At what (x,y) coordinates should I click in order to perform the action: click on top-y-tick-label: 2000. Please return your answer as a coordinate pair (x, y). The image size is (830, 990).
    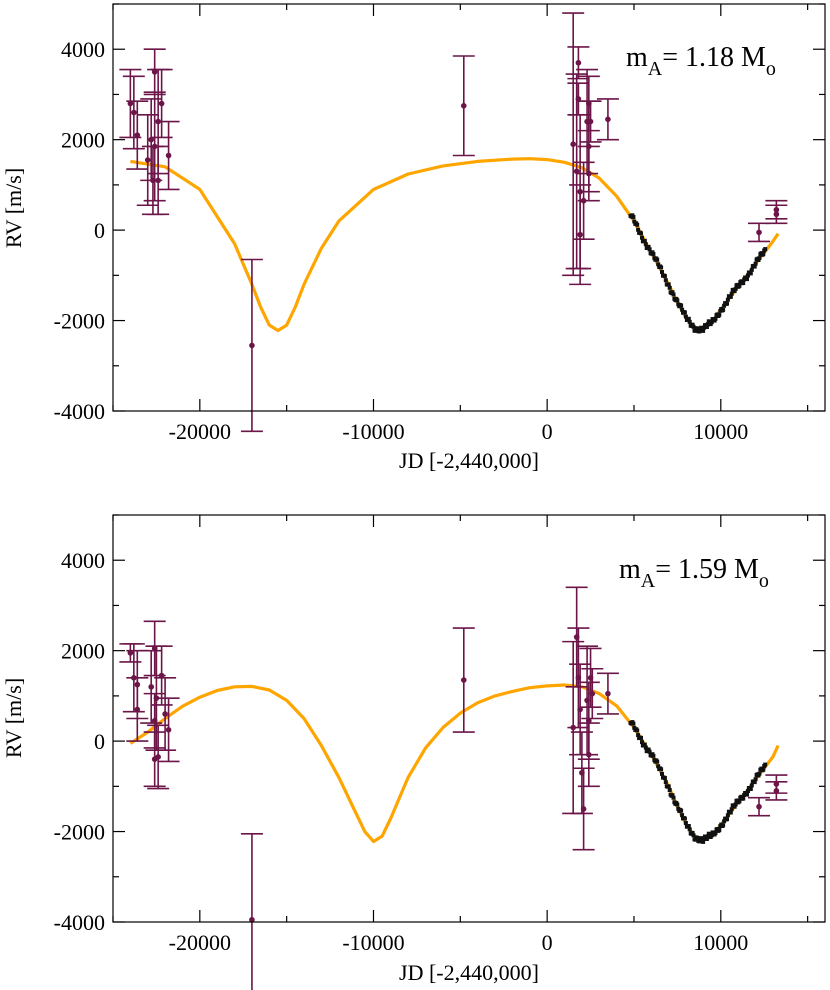
    Looking at the image, I should click on (83, 140).